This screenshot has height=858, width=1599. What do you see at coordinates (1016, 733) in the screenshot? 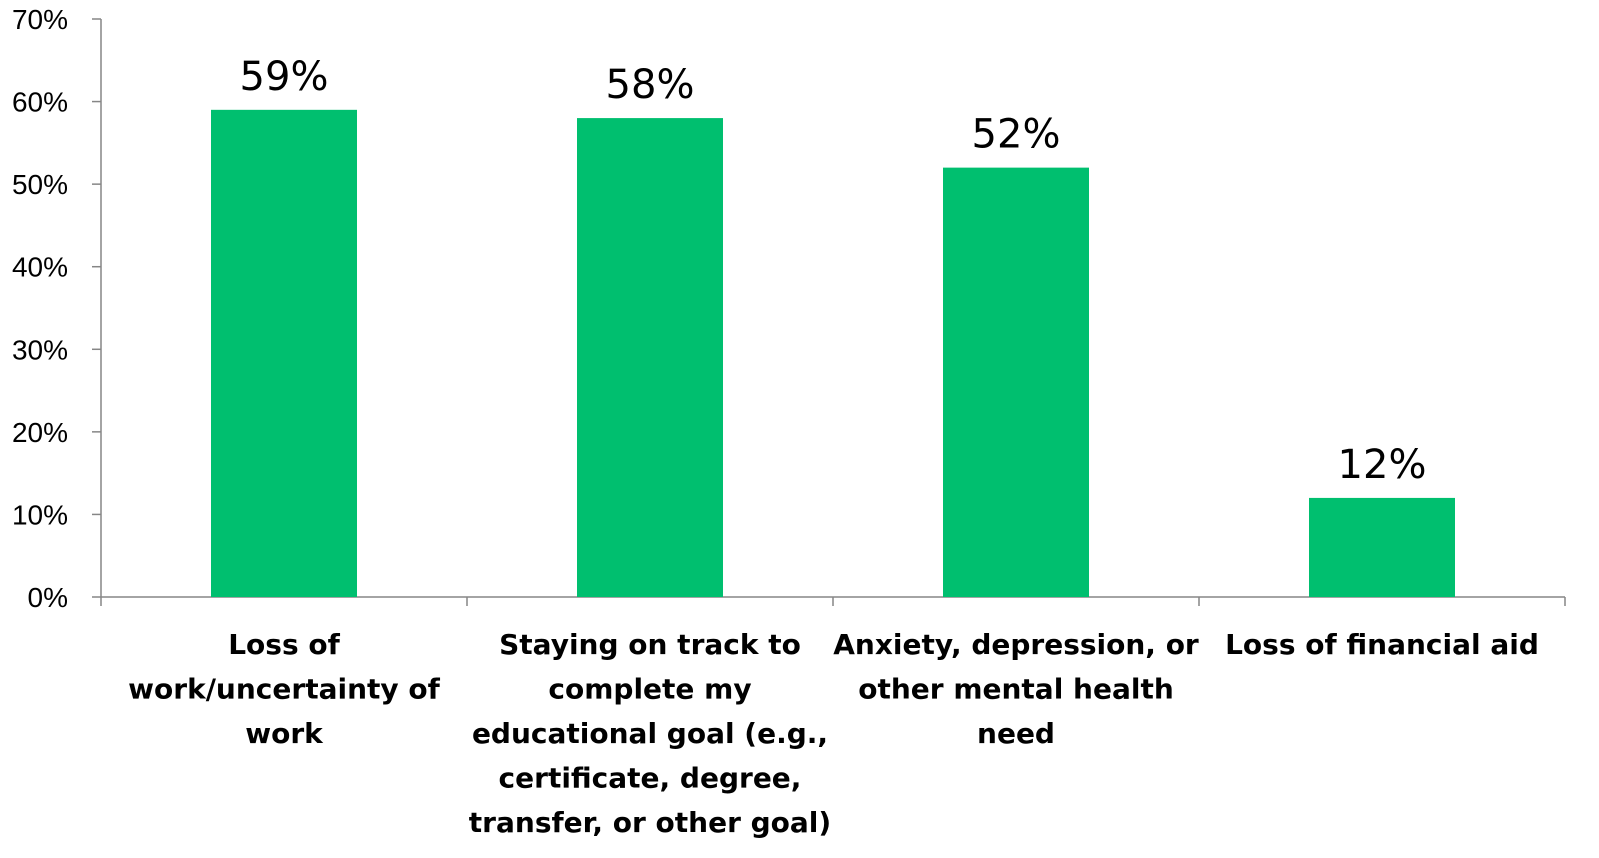
I see `category-label-line: need` at bounding box center [1016, 733].